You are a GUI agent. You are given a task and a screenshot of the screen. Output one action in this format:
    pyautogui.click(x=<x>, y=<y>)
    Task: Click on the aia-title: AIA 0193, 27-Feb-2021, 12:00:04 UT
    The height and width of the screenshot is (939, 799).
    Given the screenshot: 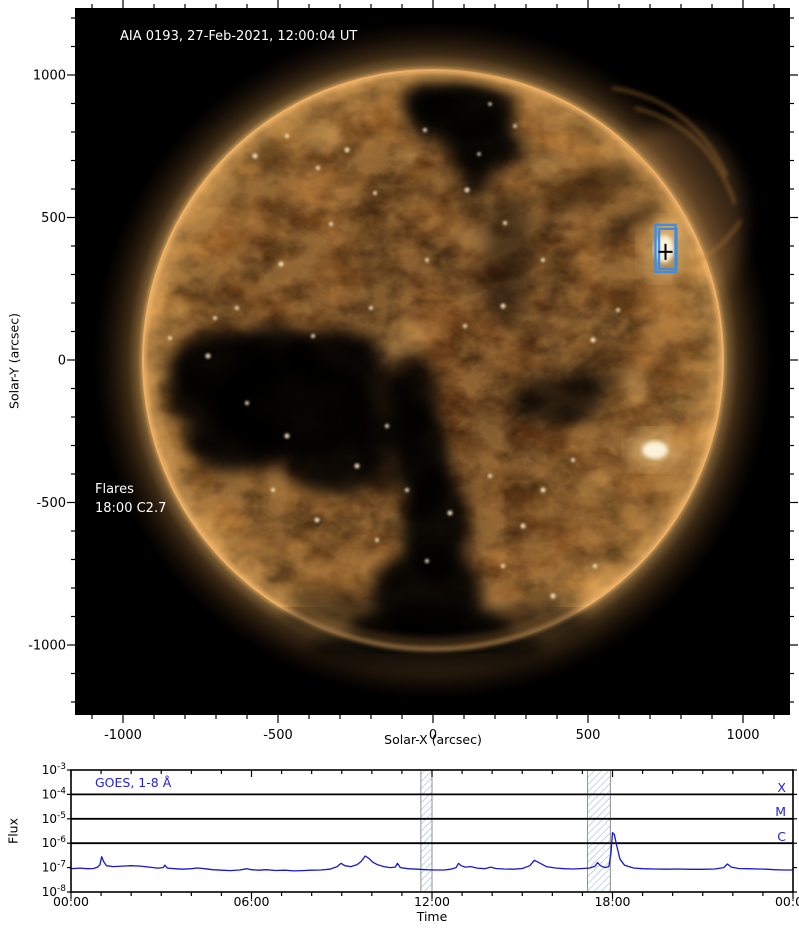 What is the action you would take?
    pyautogui.click(x=239, y=36)
    